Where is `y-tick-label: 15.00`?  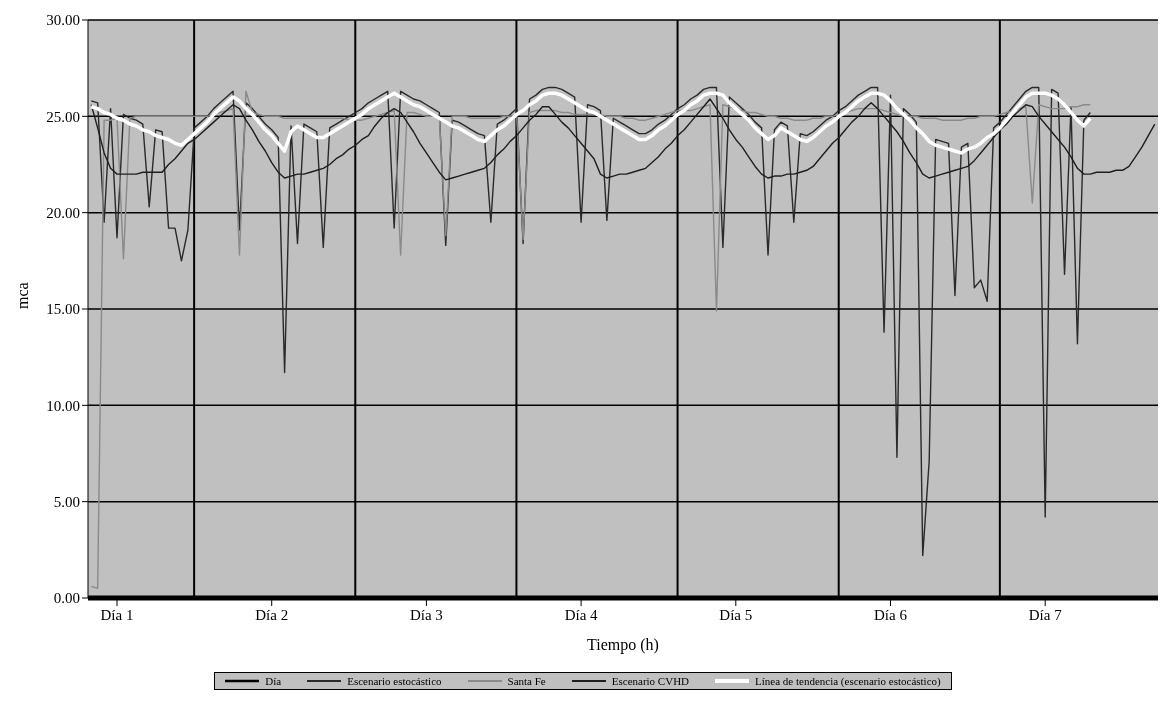 y-tick-label: 15.00 is located at coordinates (63, 309).